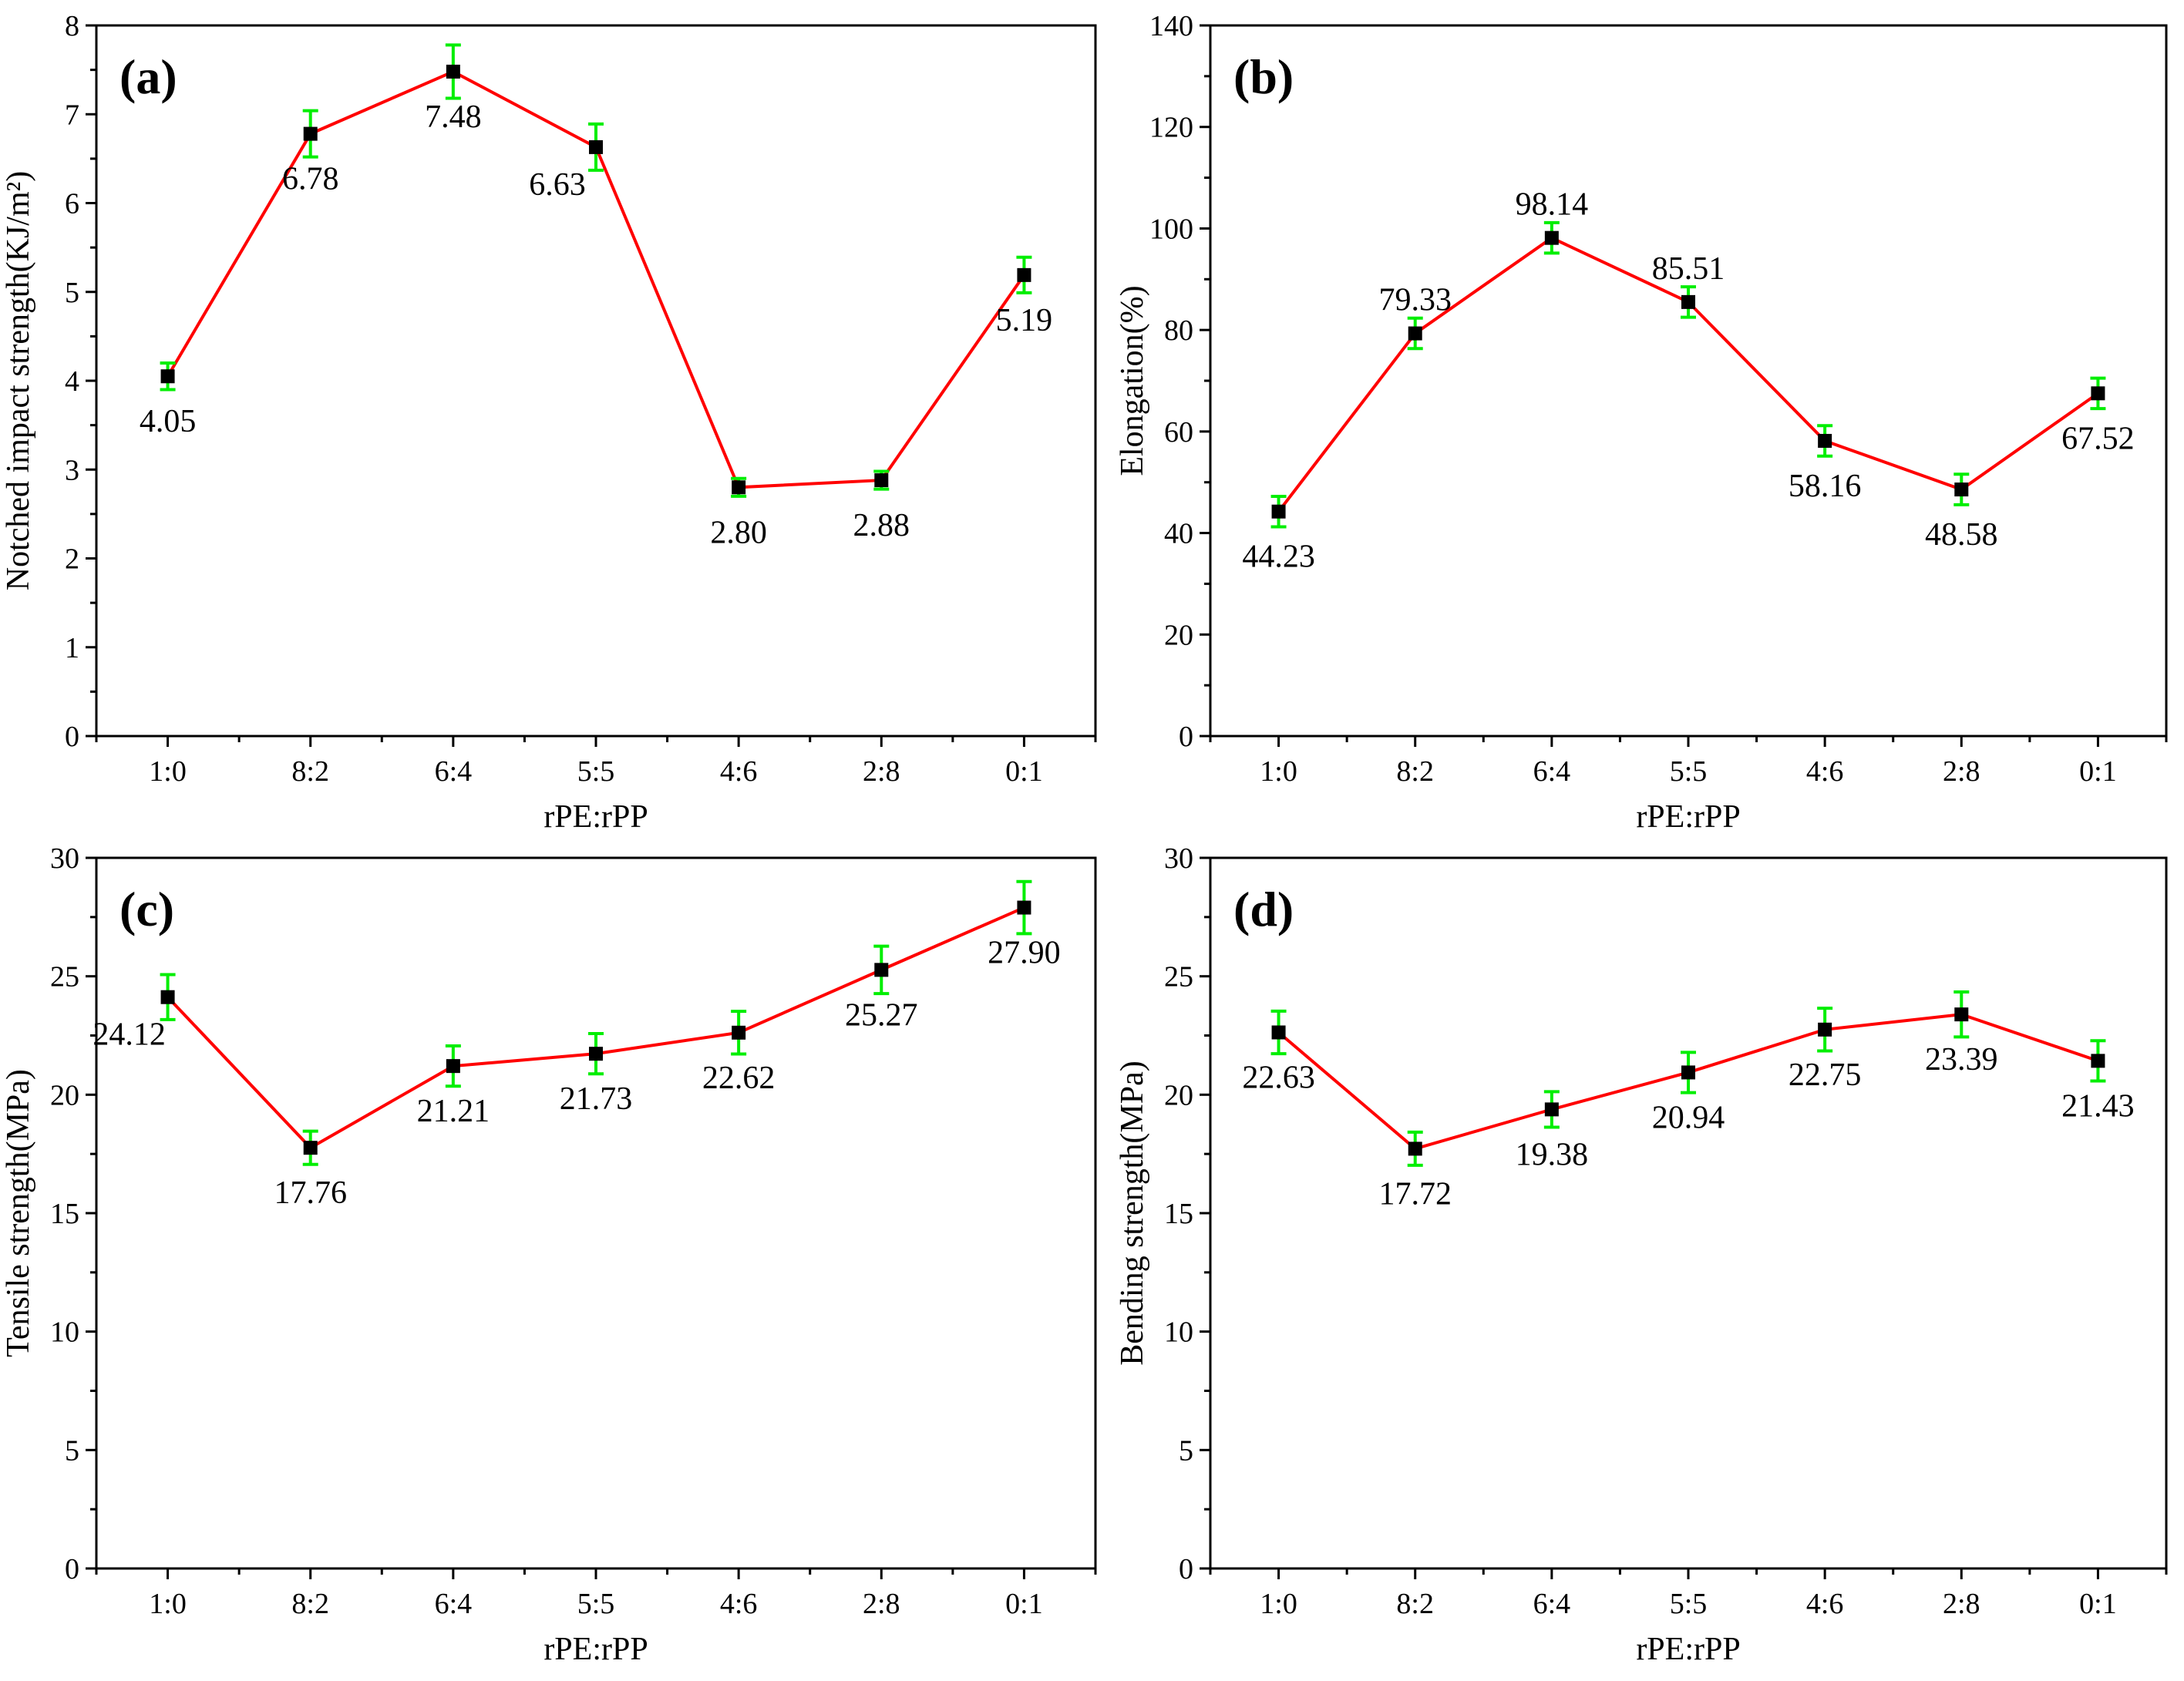 The height and width of the screenshot is (1681, 2184). What do you see at coordinates (1415, 1194) in the screenshot?
I see `data-label: 17.72` at bounding box center [1415, 1194].